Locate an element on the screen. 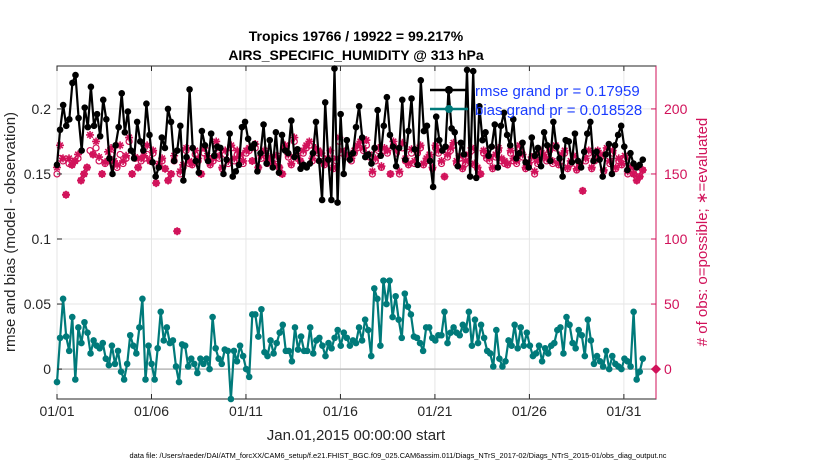  legend-bias-label: bias grand pr = 0.018528 is located at coordinates (558, 110).